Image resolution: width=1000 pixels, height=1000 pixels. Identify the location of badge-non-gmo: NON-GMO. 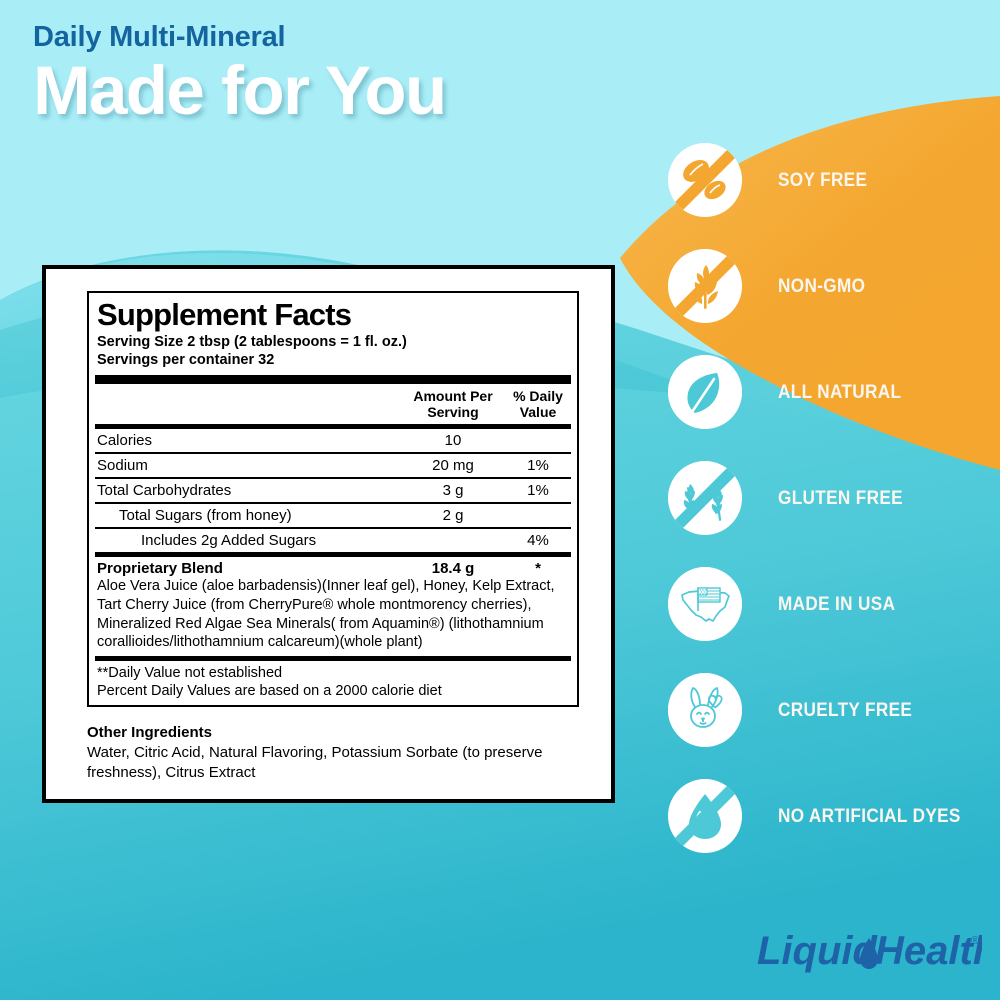
(827, 286).